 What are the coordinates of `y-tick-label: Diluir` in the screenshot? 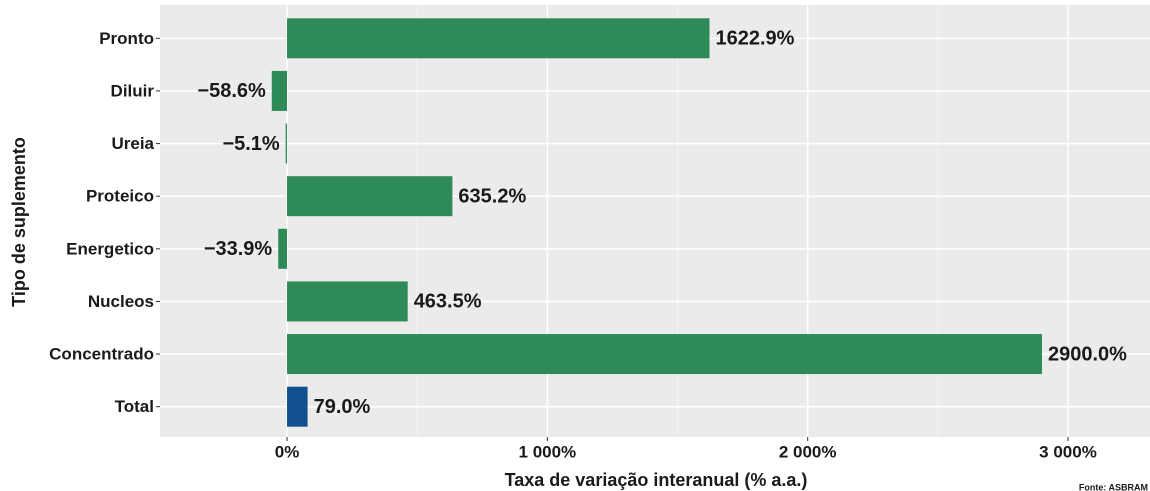 It's located at (133, 90).